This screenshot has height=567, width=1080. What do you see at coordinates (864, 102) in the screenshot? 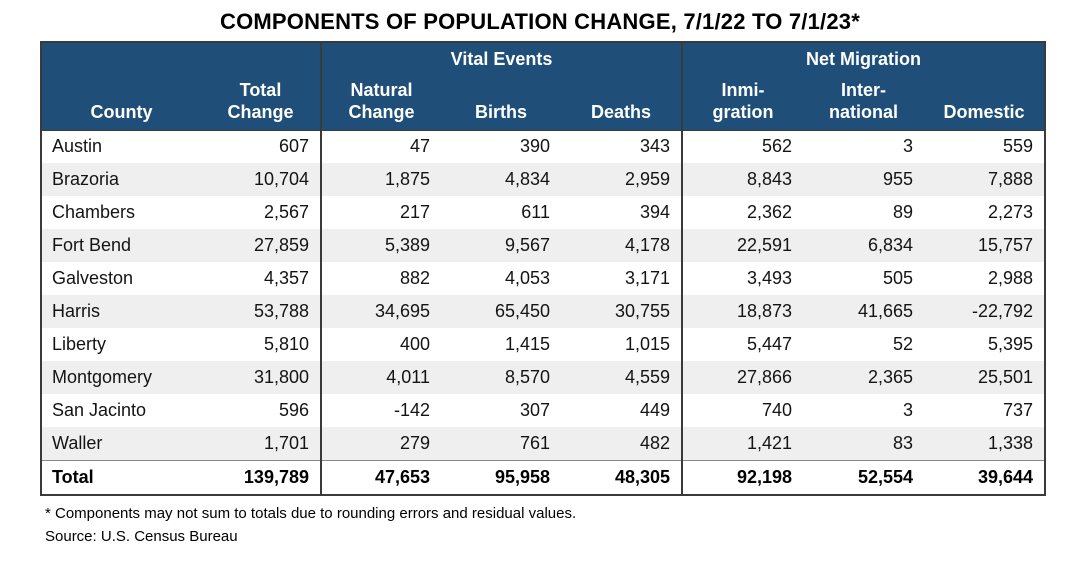
I see `col-header-international: Inter- national` at bounding box center [864, 102].